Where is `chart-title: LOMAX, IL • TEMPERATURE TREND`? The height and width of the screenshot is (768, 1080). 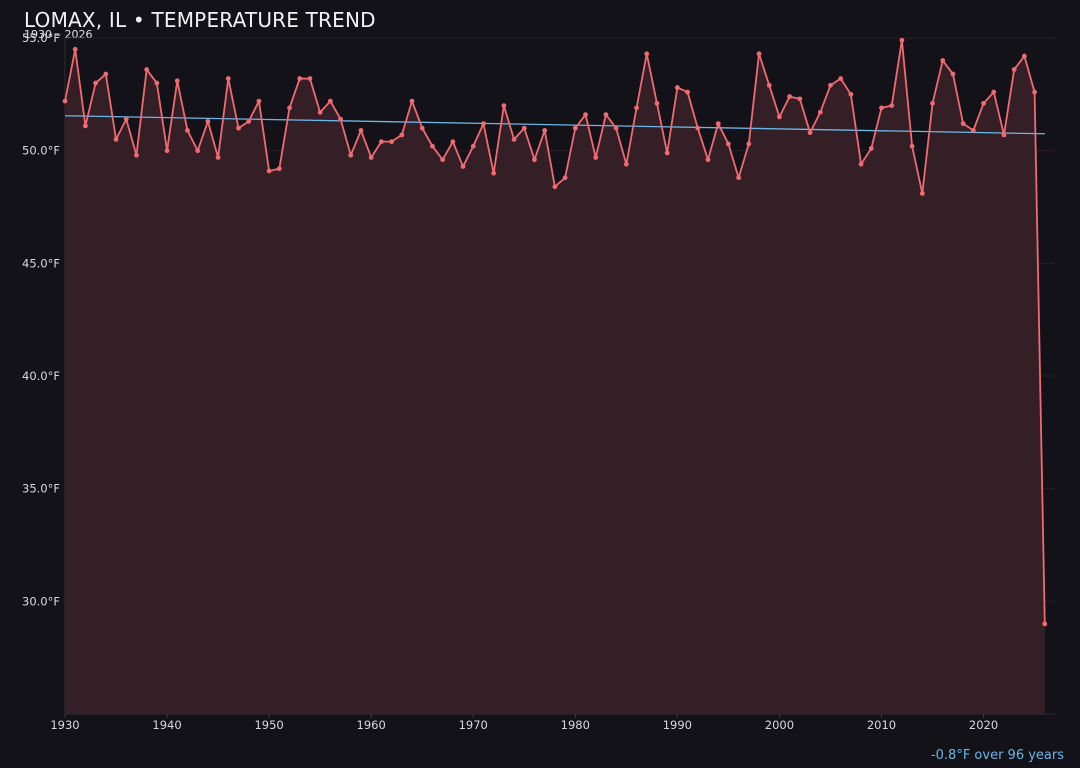
chart-title: LOMAX, IL • TEMPERATURE TREND is located at coordinates (200, 20).